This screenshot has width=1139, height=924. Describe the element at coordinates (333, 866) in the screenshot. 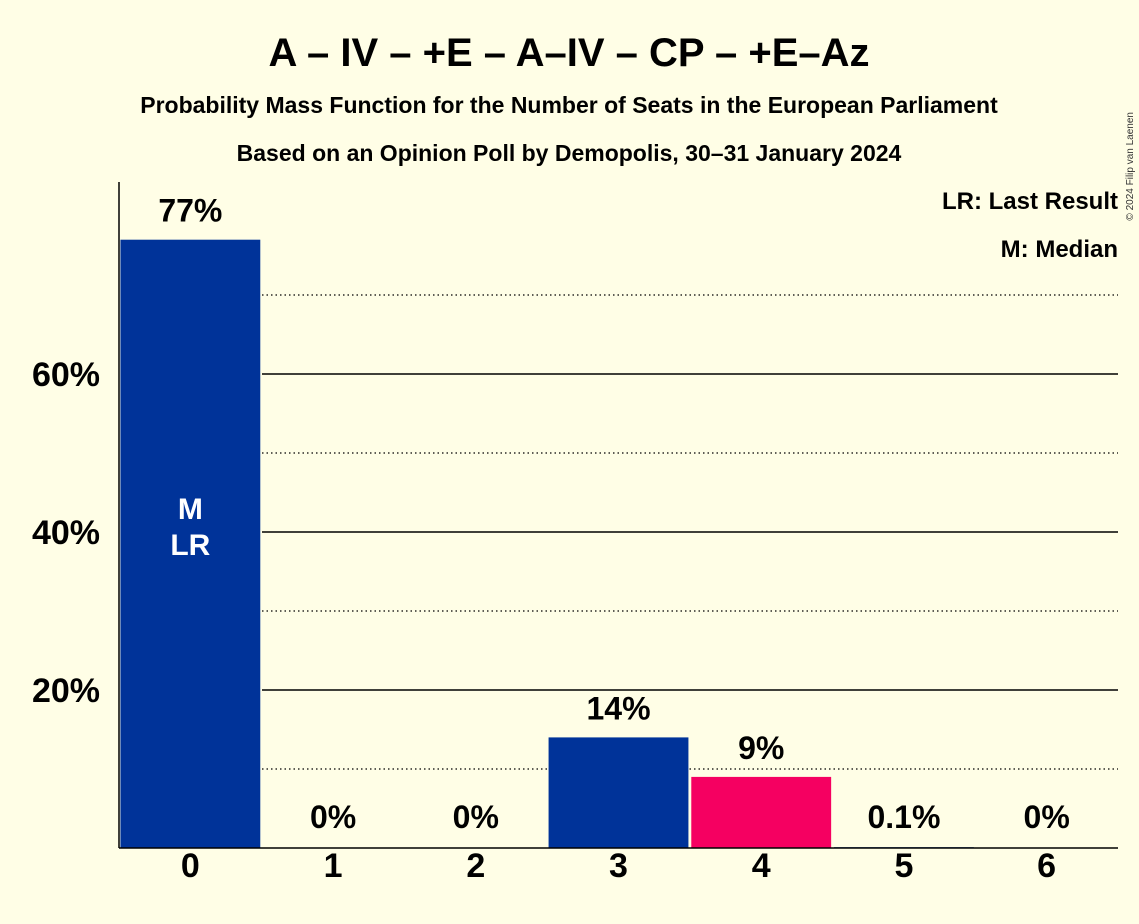

I see `x-tick-1: 1` at that location.